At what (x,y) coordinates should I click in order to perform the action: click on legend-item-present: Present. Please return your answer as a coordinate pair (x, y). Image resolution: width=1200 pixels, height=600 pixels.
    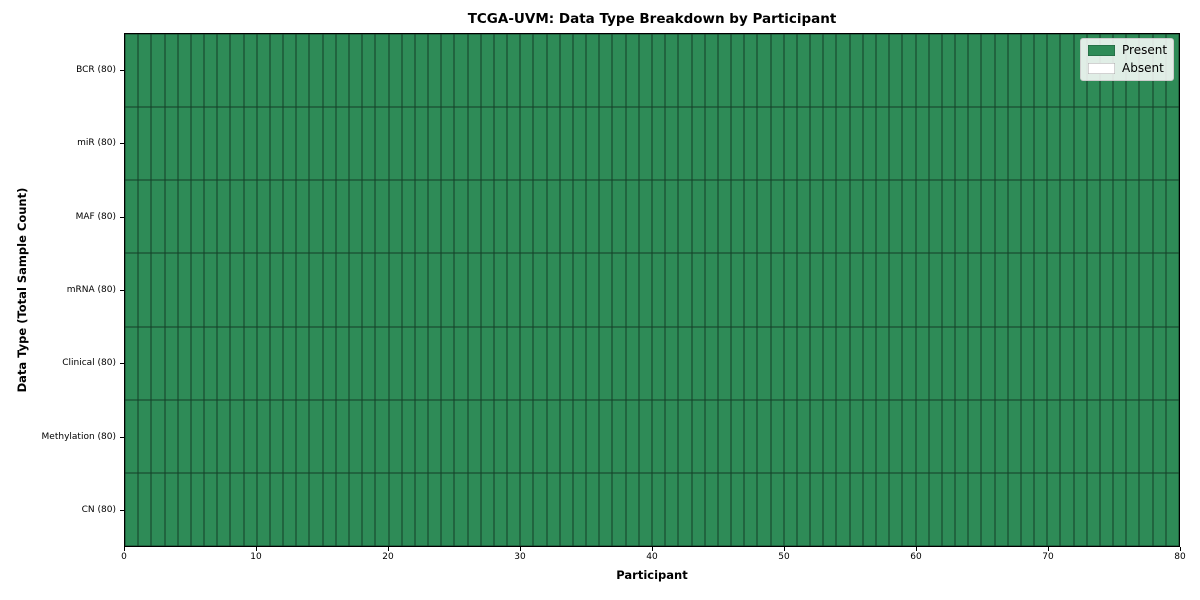
    Looking at the image, I should click on (1127, 50).